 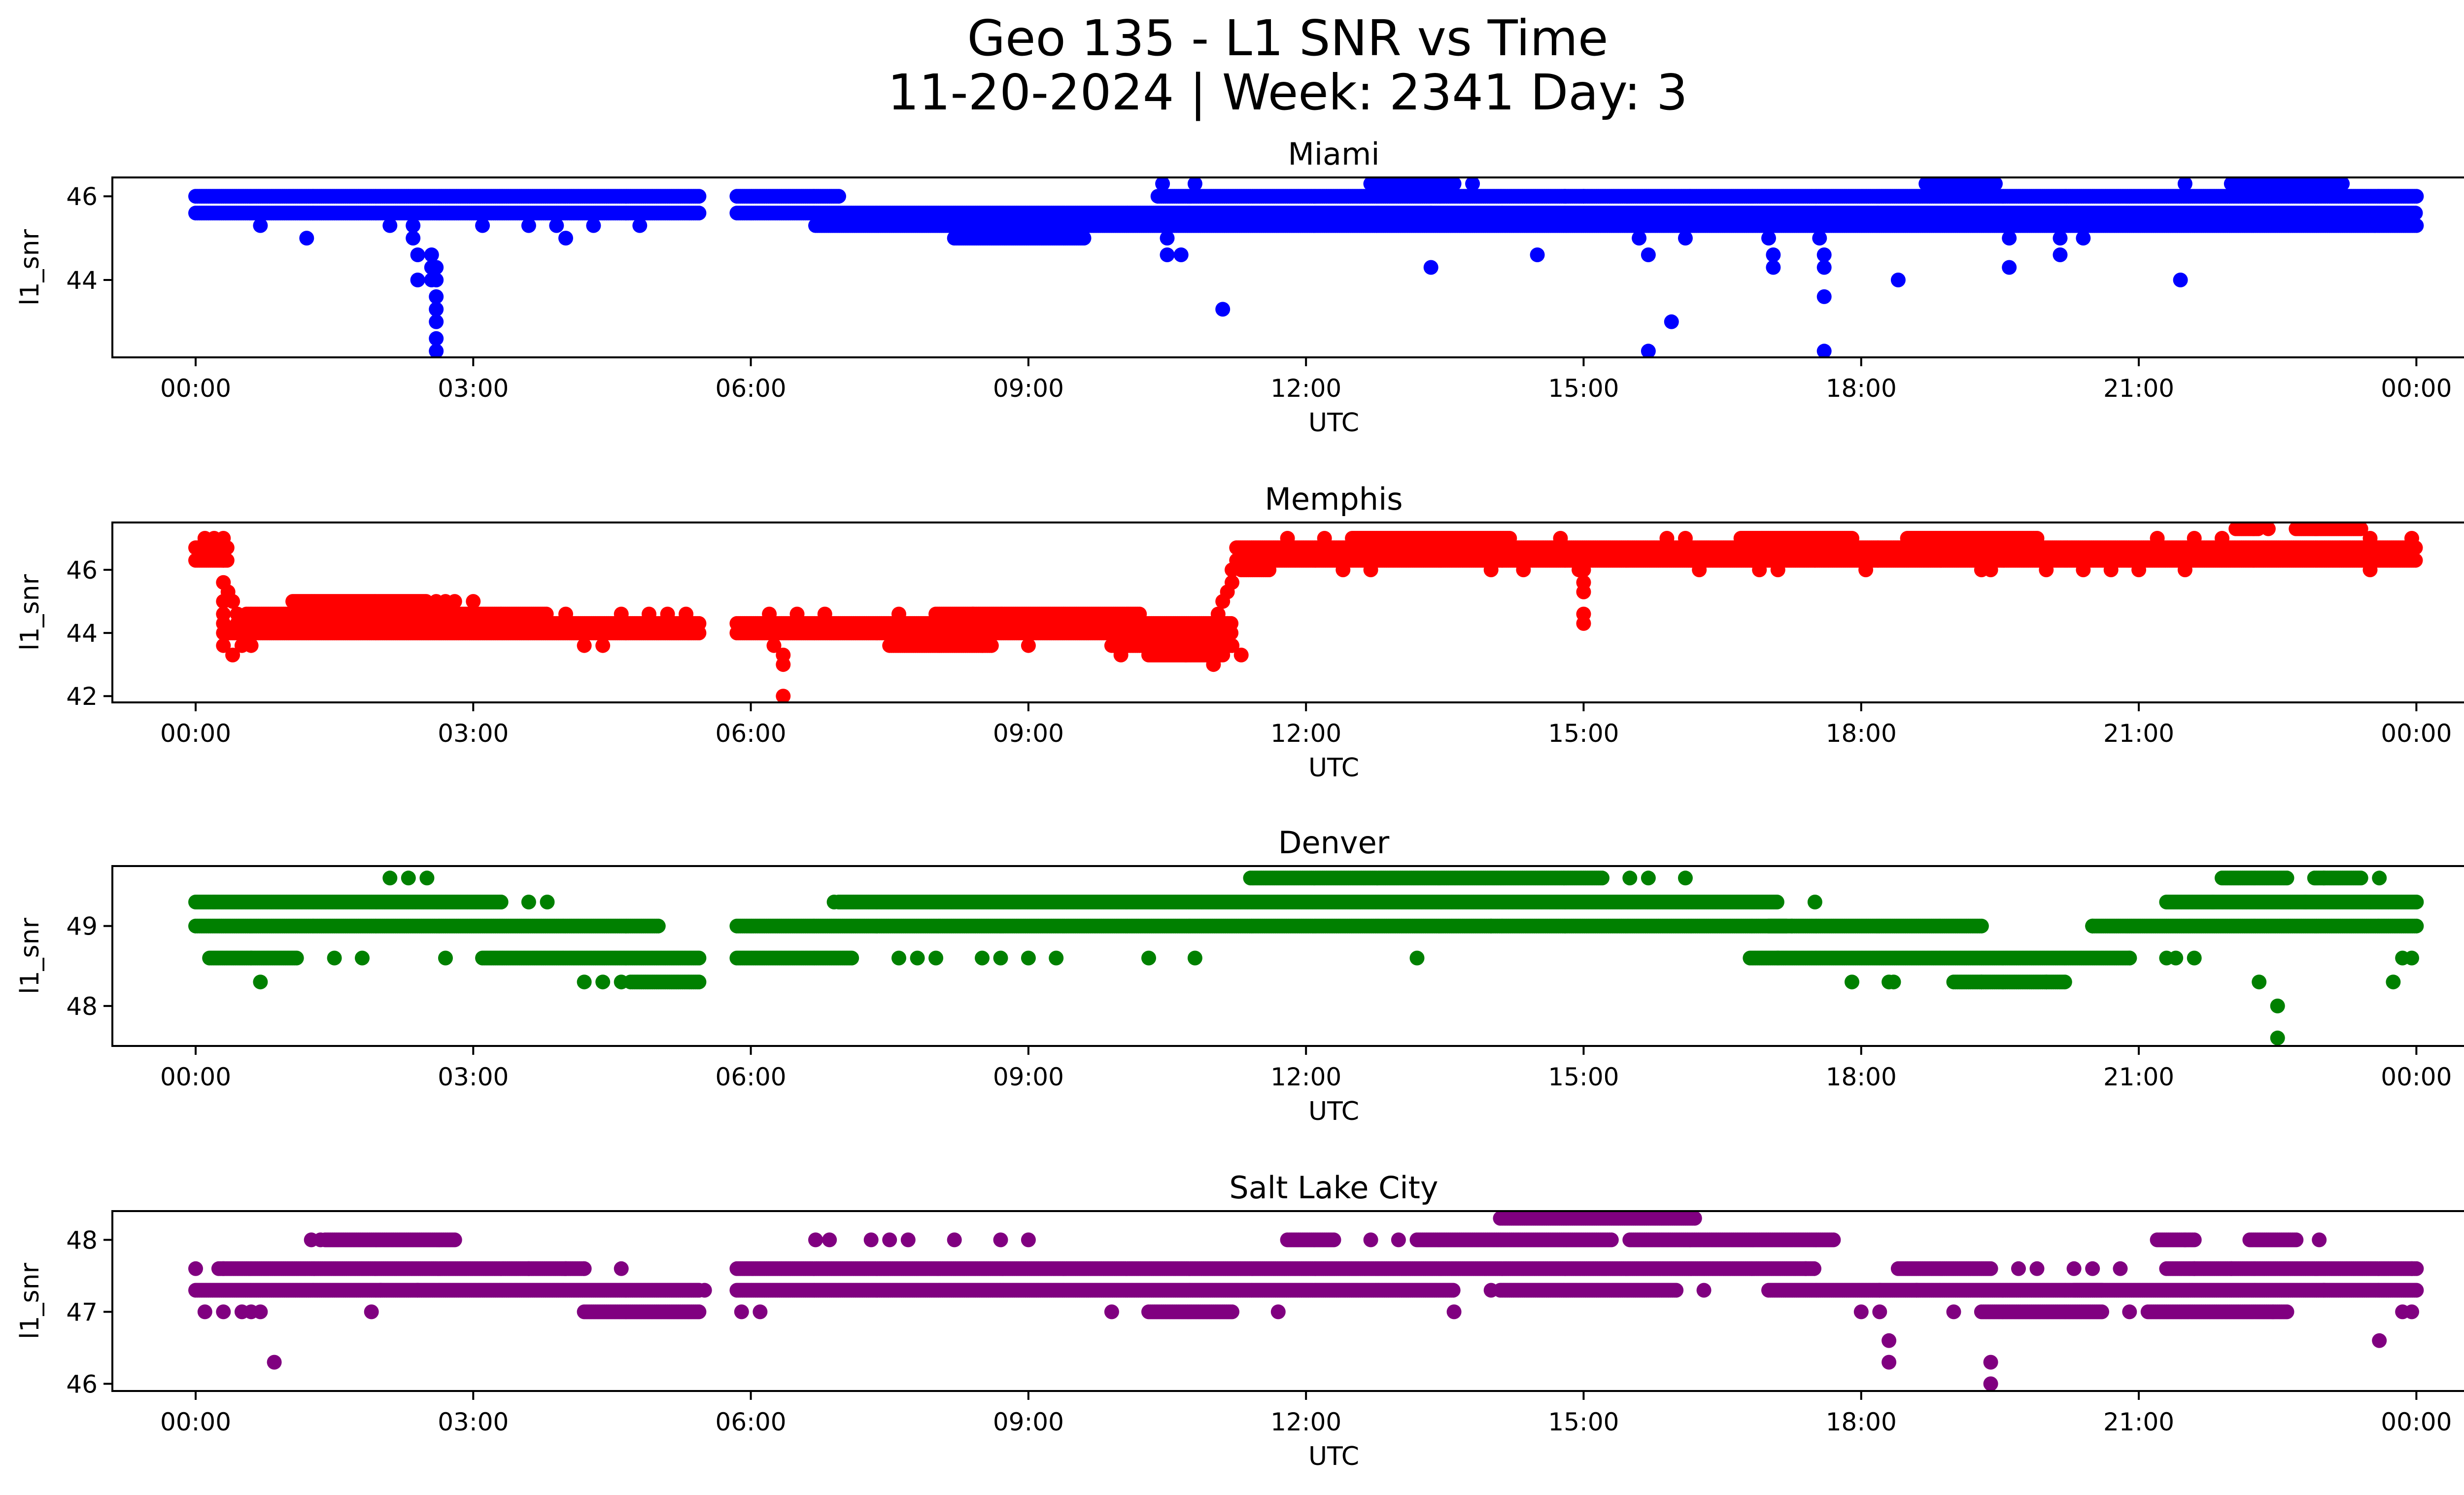 What do you see at coordinates (1334, 499) in the screenshot?
I see `subplot-title: Memphis` at bounding box center [1334, 499].